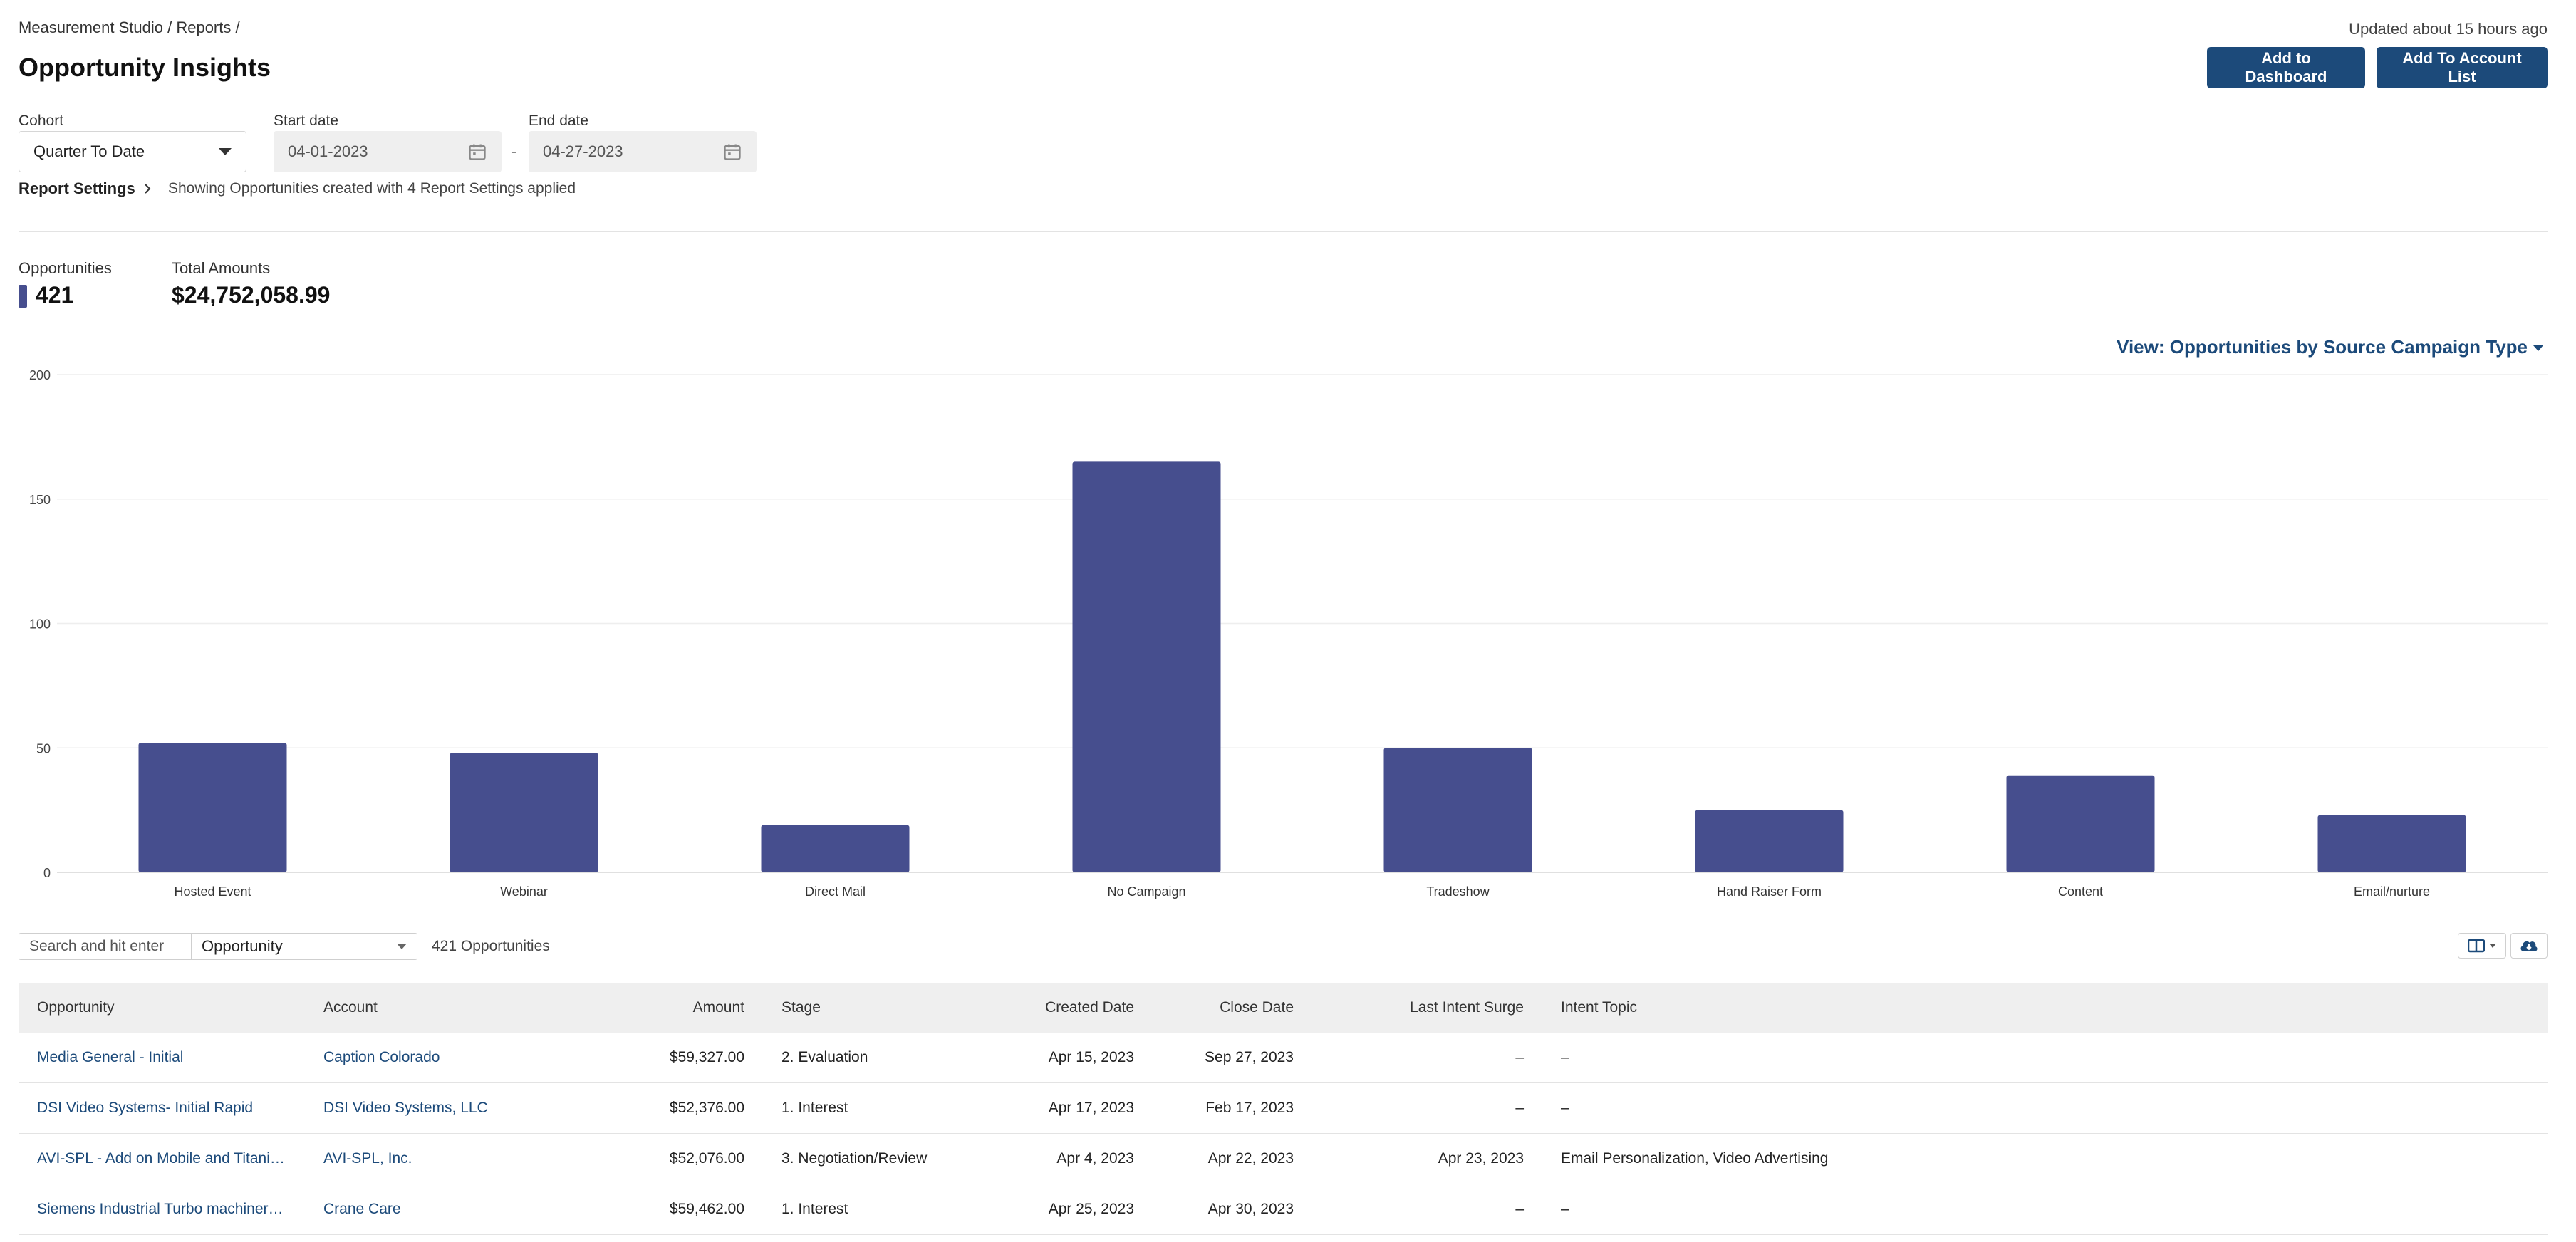  I want to click on x-tick-label: Content, so click(2080, 892).